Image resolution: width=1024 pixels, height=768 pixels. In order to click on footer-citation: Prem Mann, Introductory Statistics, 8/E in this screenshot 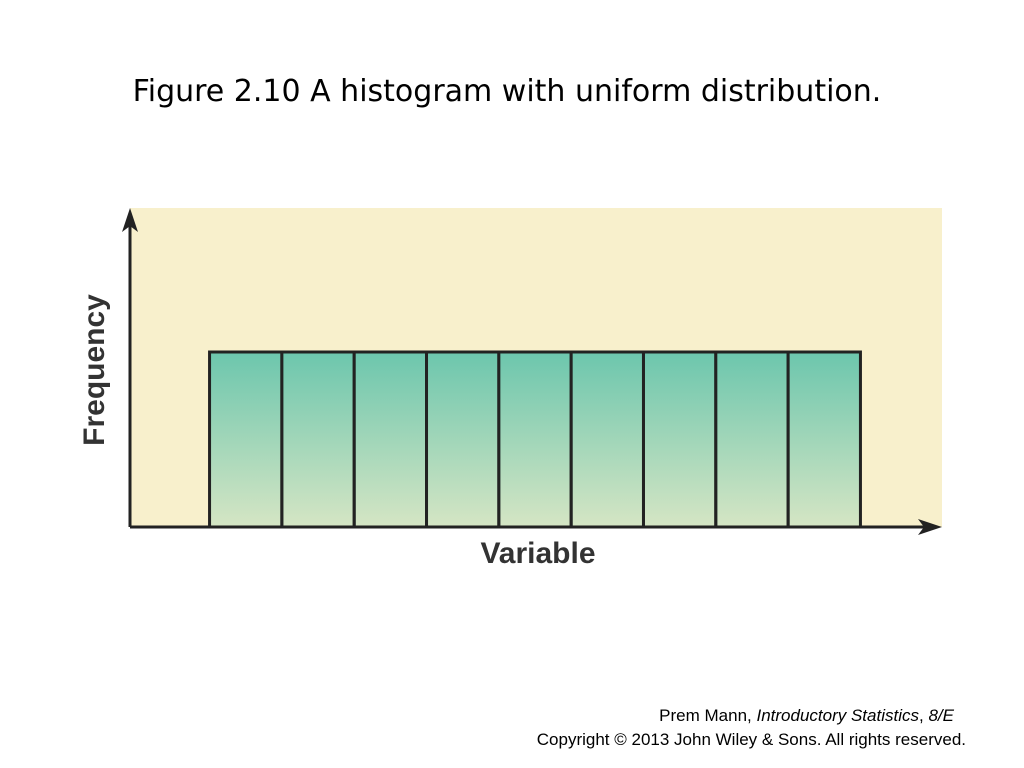, I will do `click(806, 715)`.